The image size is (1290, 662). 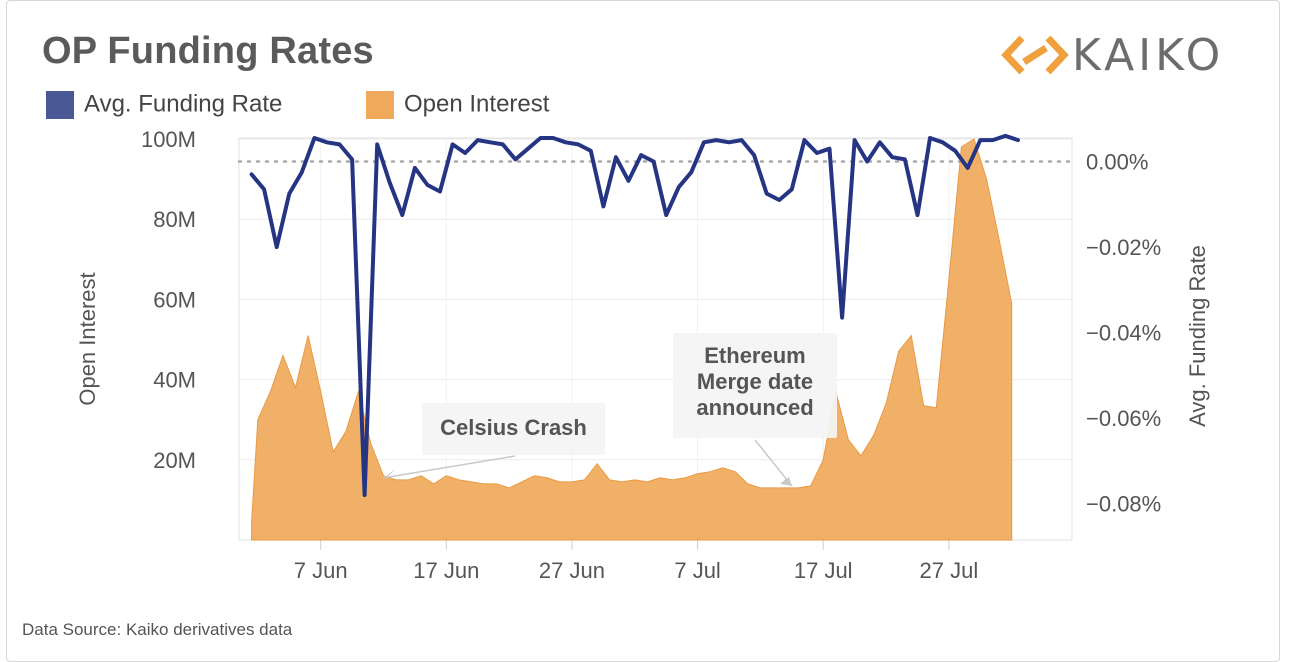 I want to click on chart-title: OP Funding Rates, so click(x=208, y=51).